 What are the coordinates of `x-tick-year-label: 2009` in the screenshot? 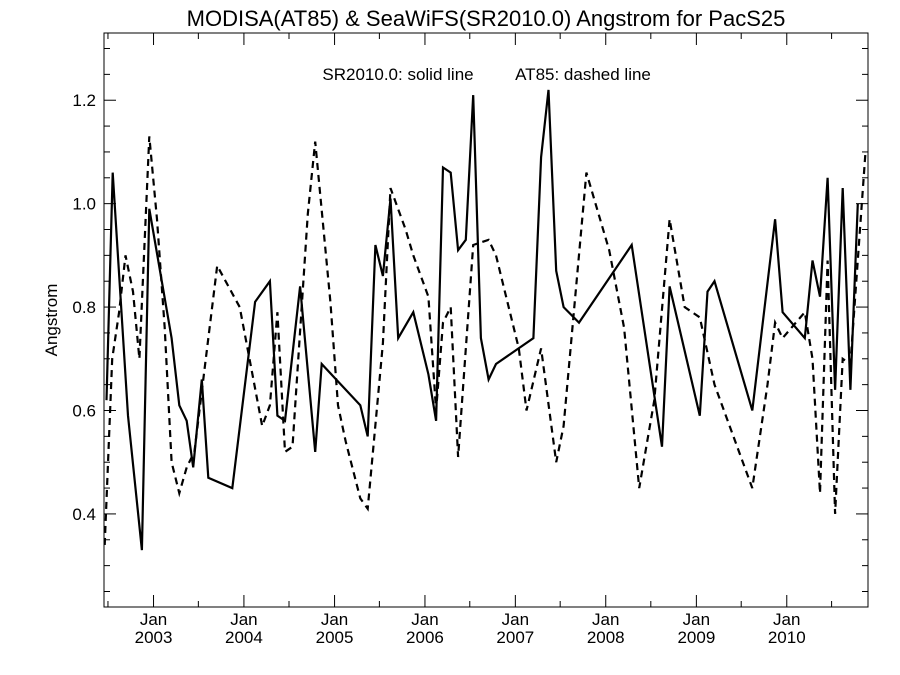 It's located at (696, 637).